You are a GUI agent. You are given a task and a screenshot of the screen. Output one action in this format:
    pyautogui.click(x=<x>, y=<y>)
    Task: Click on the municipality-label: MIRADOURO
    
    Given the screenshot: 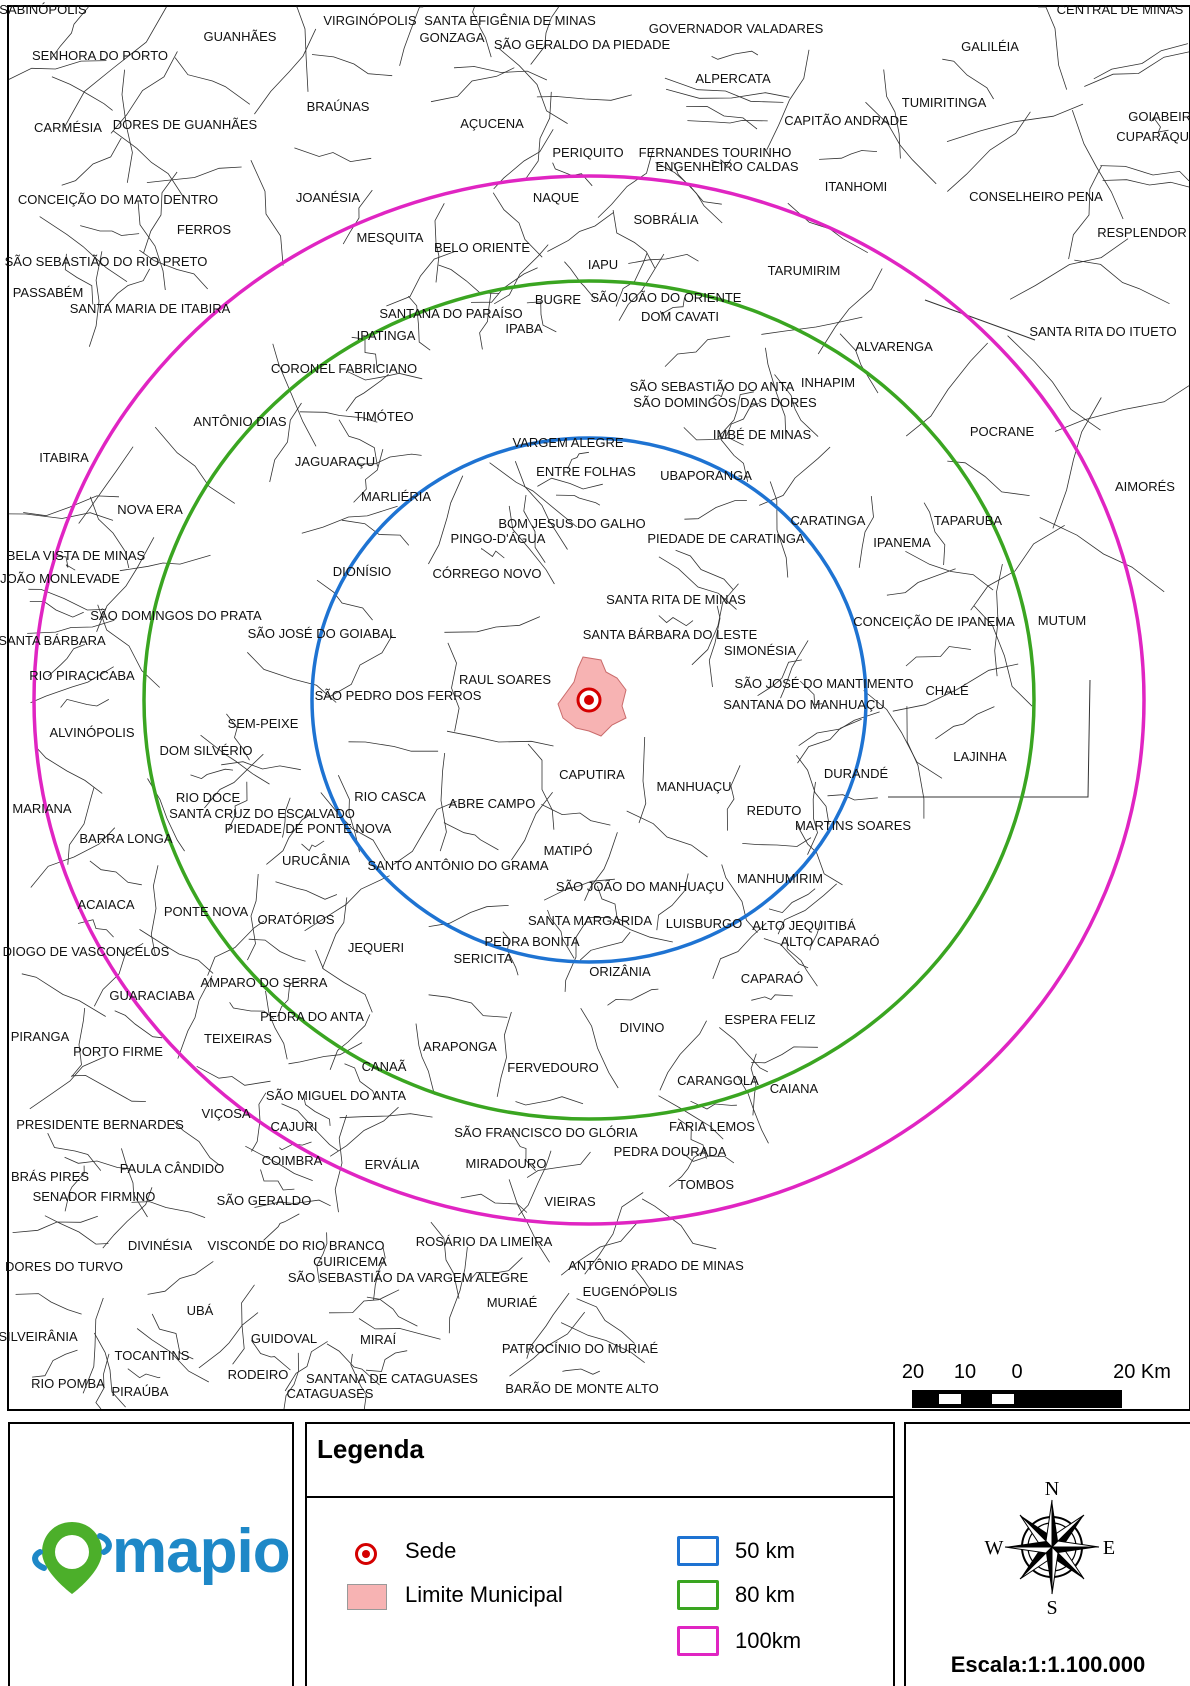 What is the action you would take?
    pyautogui.click(x=506, y=1163)
    